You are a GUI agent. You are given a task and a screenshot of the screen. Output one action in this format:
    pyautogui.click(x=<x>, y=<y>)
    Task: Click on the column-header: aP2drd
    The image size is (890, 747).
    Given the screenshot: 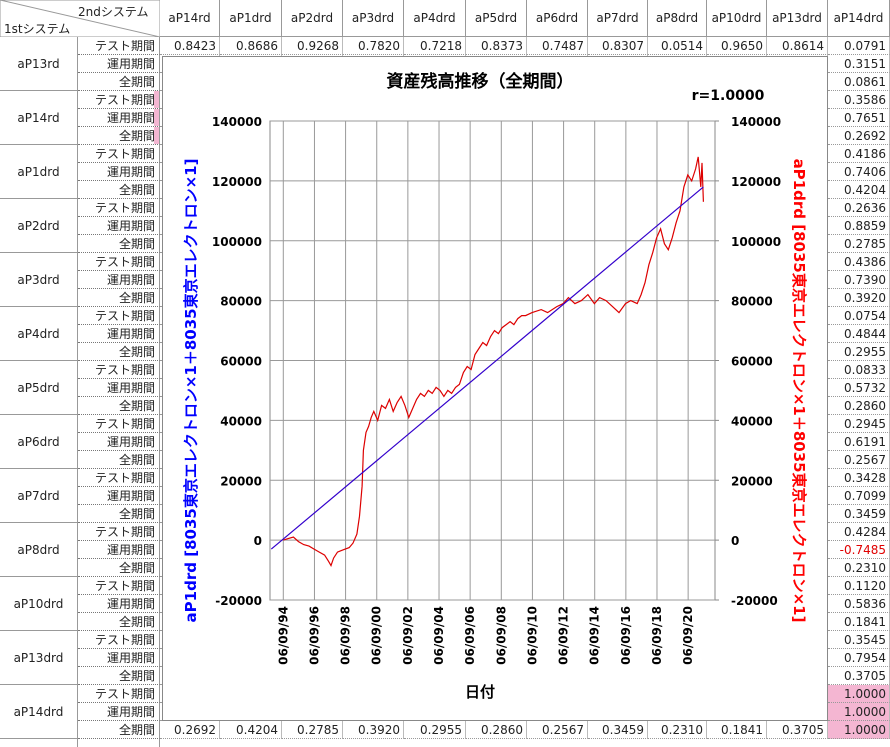 What is the action you would take?
    pyautogui.click(x=312, y=18)
    